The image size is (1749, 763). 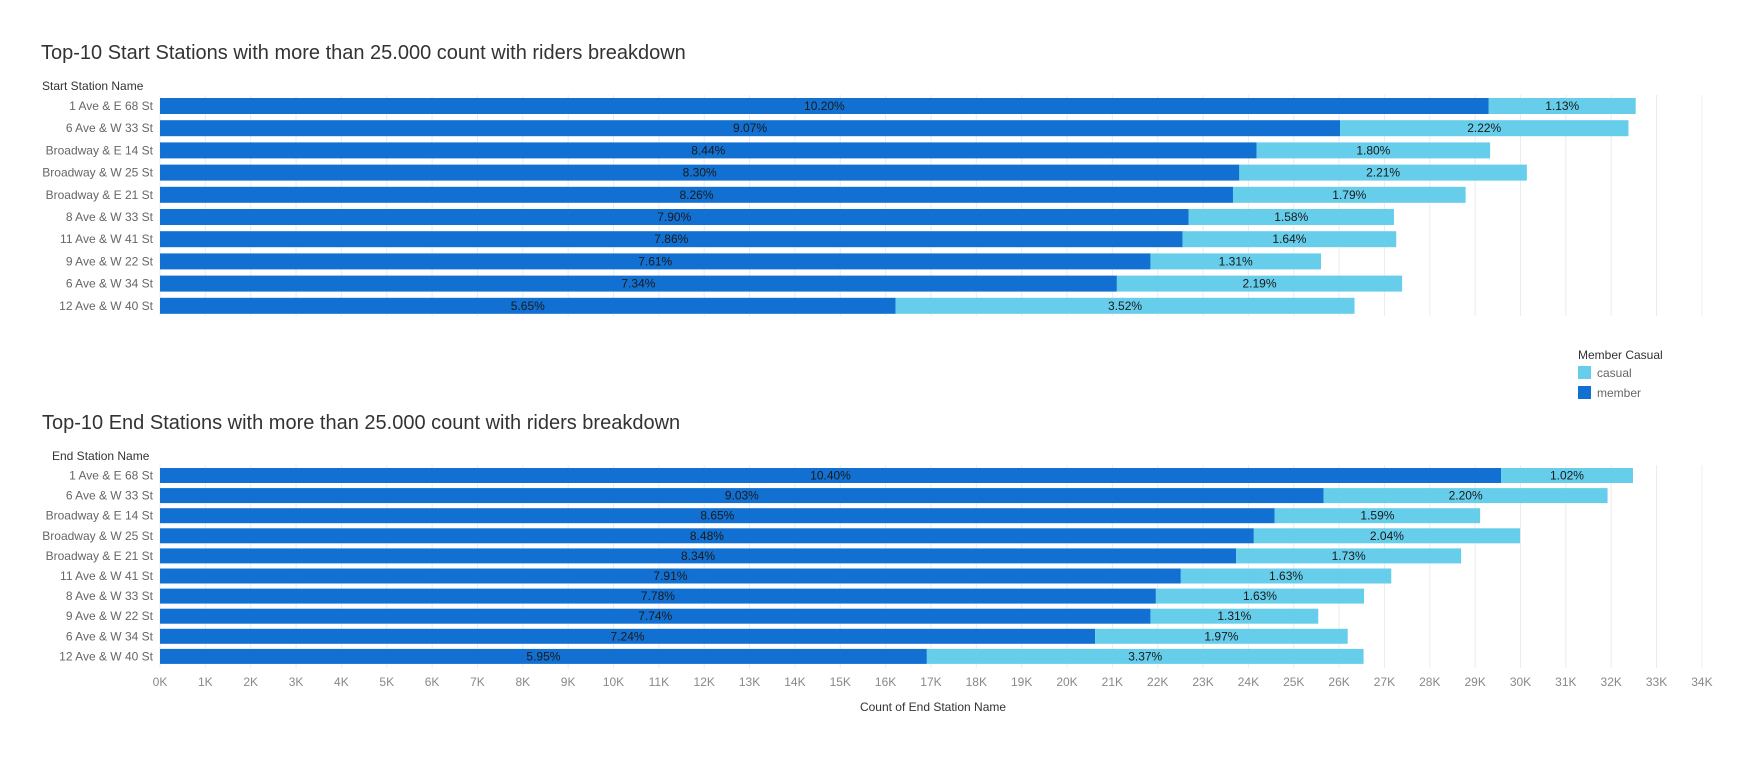 I want to click on x-tick-label: 6K, so click(x=432, y=682).